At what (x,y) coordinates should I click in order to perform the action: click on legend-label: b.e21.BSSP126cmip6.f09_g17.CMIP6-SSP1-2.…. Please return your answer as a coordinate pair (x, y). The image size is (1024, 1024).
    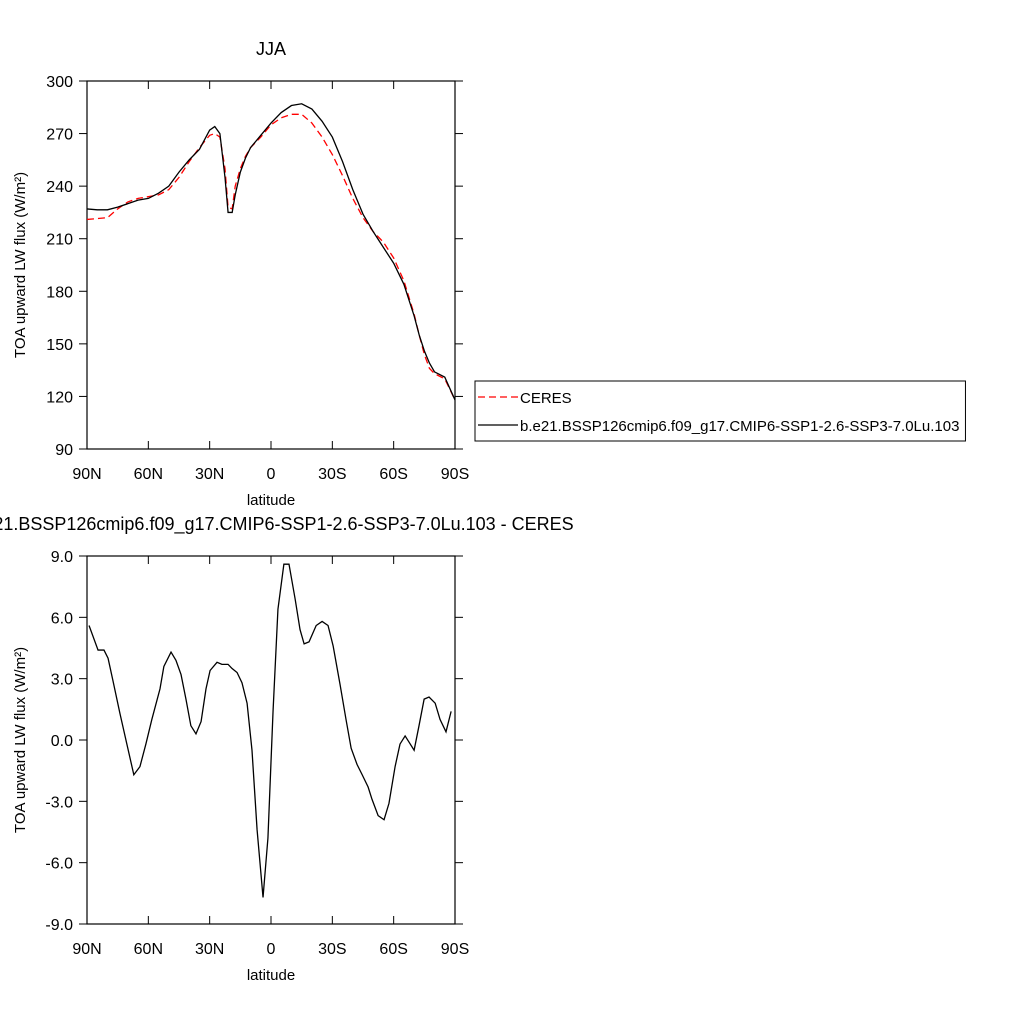
    Looking at the image, I should click on (739, 426).